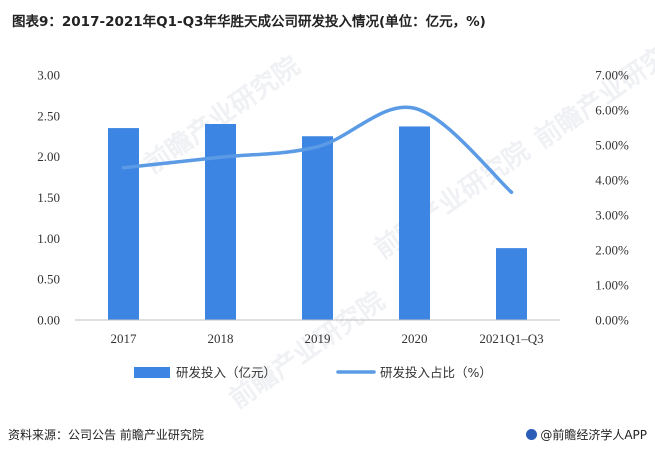  Describe the element at coordinates (124, 338) in the screenshot. I see `x-tick-label: 2017` at that location.